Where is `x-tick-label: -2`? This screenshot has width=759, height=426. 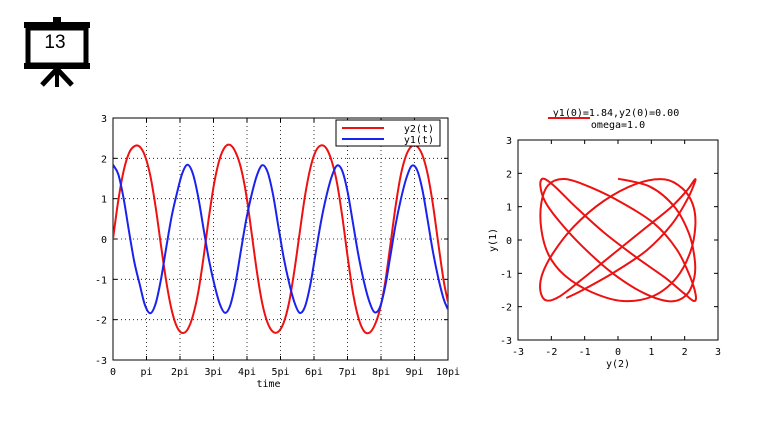
x-tick-label: -2 is located at coordinates (551, 352).